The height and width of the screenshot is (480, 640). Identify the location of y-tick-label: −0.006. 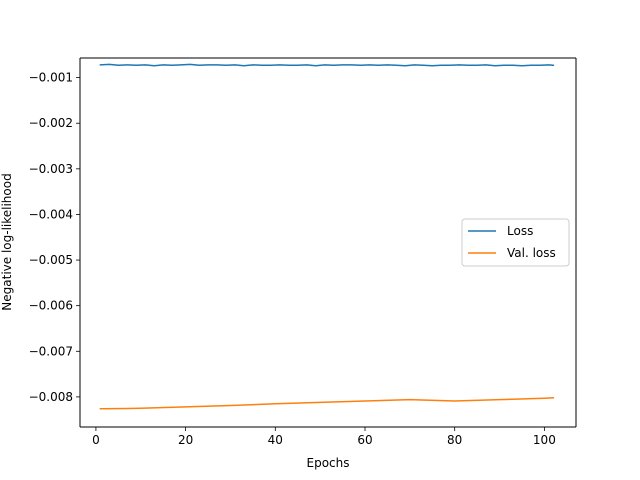
(51, 306).